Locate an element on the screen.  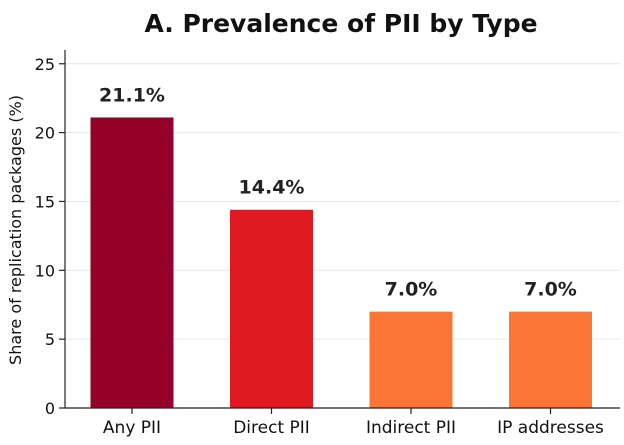
y-tick-label: 10 is located at coordinates (45, 270).